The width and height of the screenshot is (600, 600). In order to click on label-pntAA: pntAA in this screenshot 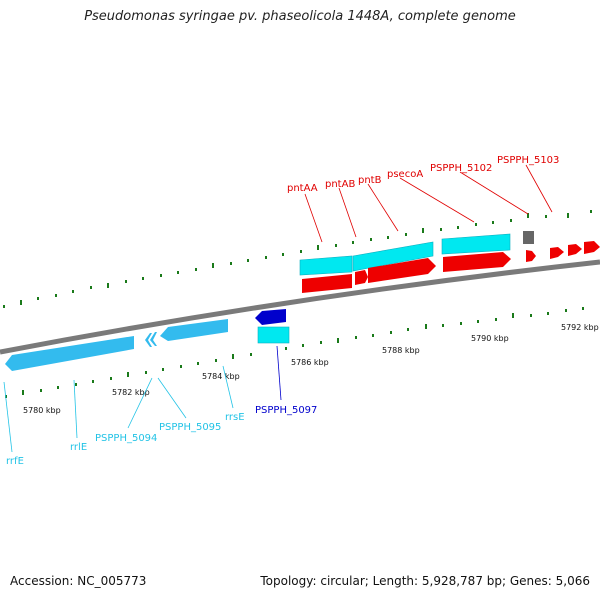, I will do `click(302, 188)`.